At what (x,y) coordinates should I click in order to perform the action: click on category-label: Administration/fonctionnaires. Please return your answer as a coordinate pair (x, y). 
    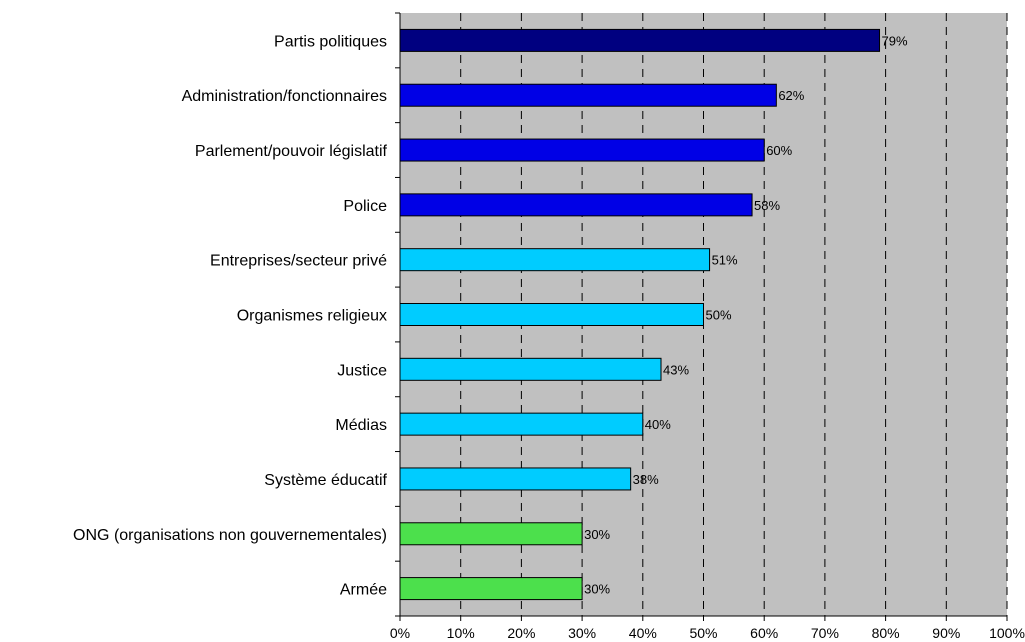
    Looking at the image, I should click on (284, 96).